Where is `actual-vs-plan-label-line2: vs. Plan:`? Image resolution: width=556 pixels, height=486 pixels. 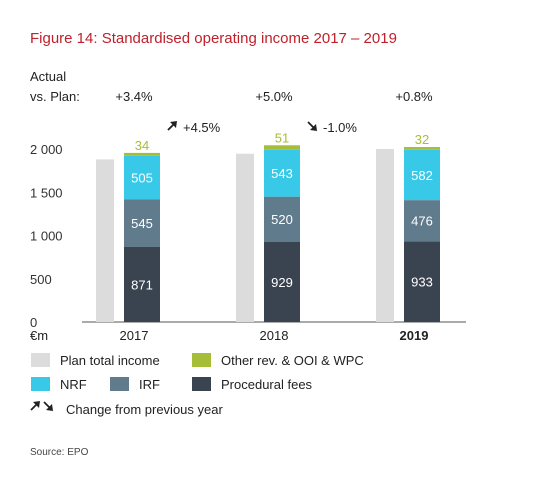
actual-vs-plan-label-line2: vs. Plan: is located at coordinates (55, 96).